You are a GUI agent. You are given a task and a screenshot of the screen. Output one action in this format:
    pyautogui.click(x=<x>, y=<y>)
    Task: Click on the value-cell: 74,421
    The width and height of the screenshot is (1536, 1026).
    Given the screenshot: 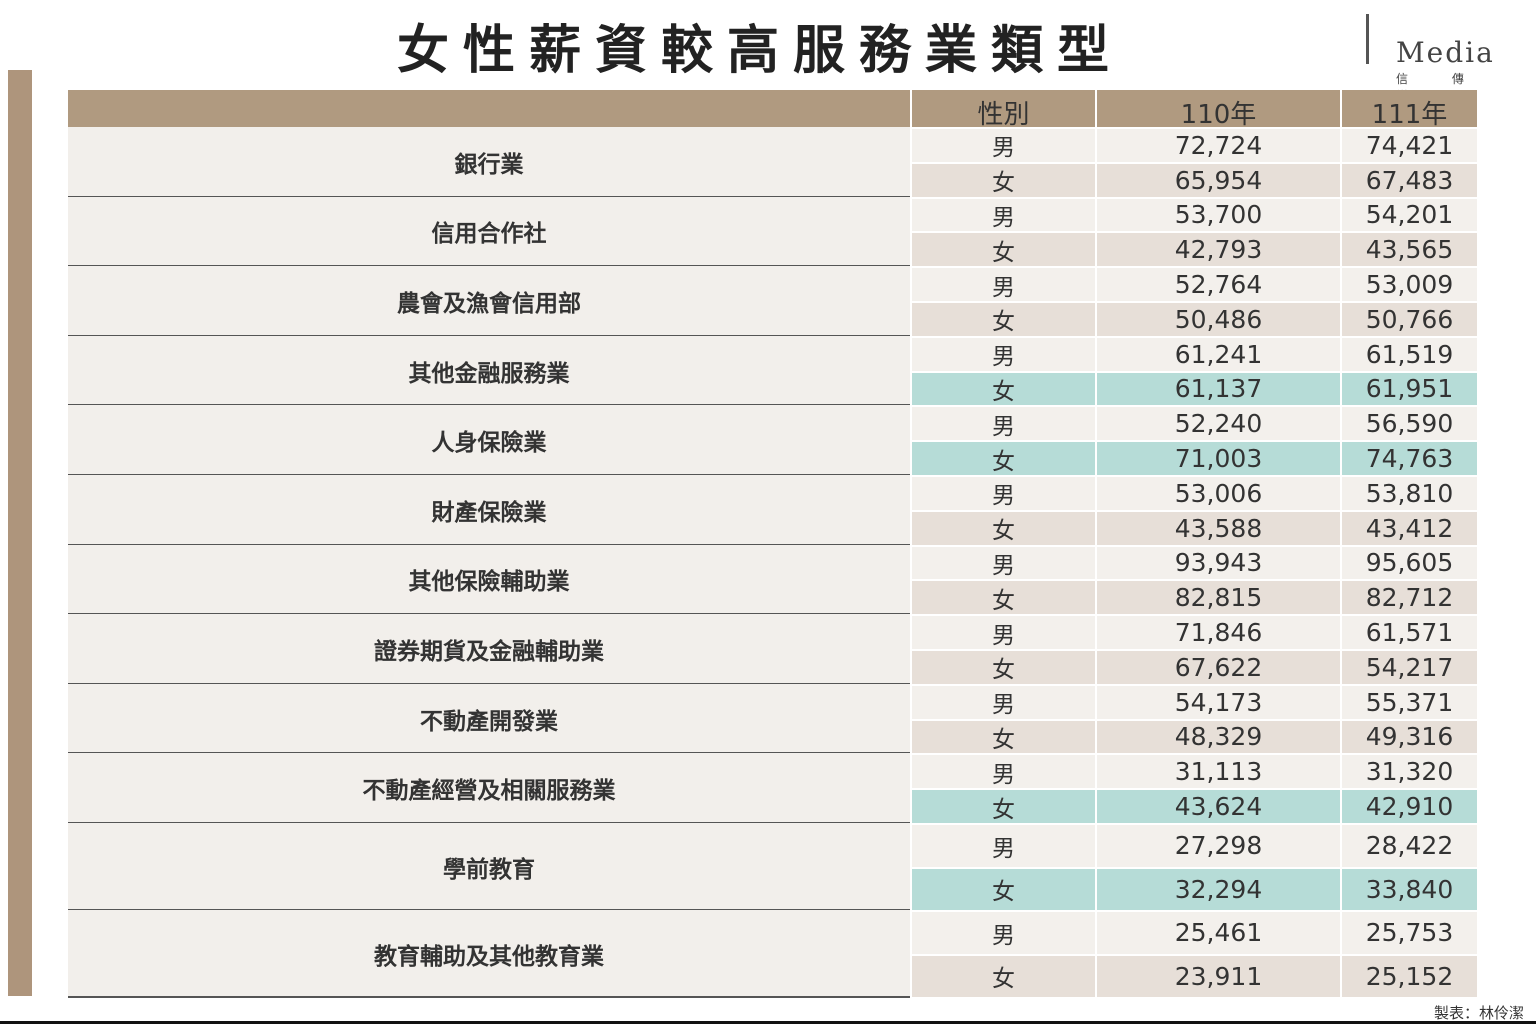 What is the action you would take?
    pyautogui.click(x=1408, y=144)
    